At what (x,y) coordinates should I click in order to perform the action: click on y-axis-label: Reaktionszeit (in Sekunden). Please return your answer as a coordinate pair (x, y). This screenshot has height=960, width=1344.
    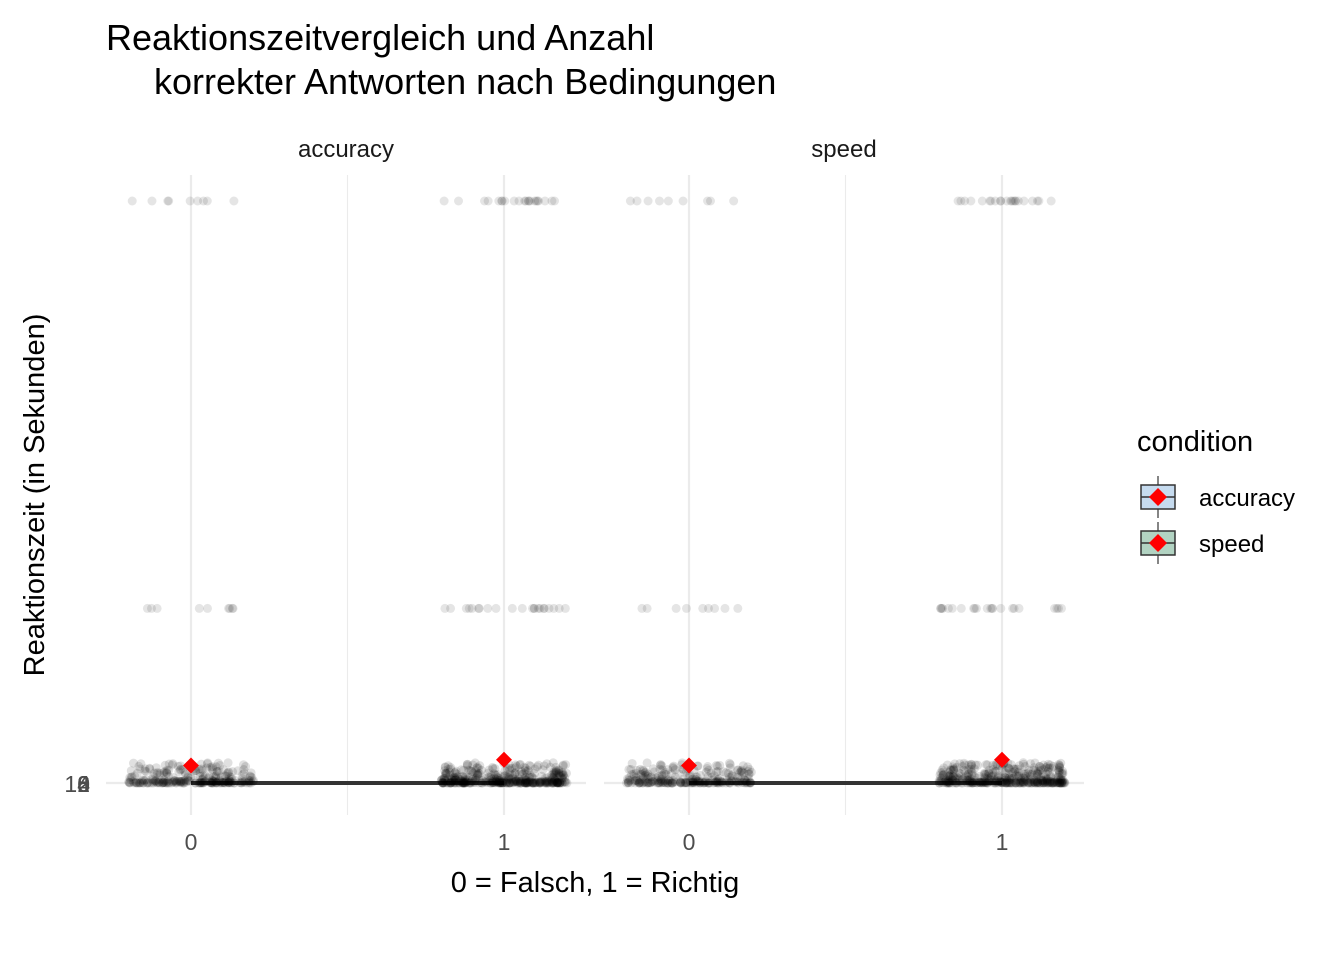
    Looking at the image, I should click on (35, 495).